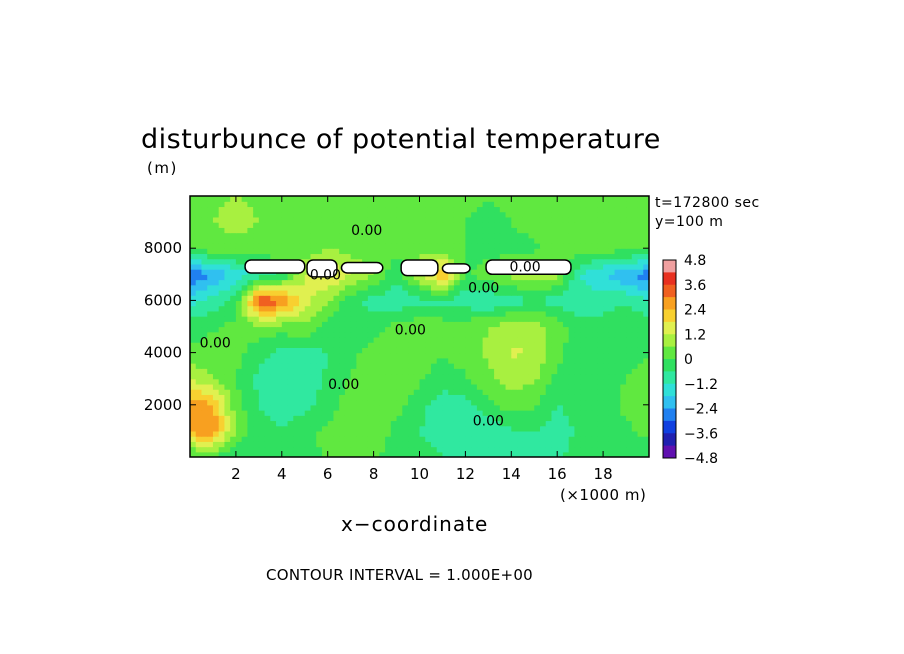 The height and width of the screenshot is (654, 904). I want to click on colorbar-segment, so click(669, 402).